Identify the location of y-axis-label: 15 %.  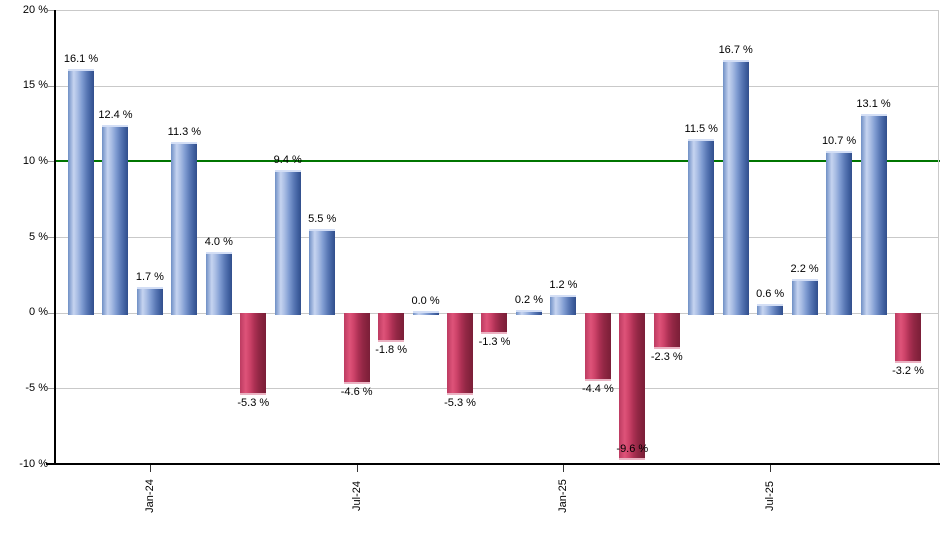
(35, 85).